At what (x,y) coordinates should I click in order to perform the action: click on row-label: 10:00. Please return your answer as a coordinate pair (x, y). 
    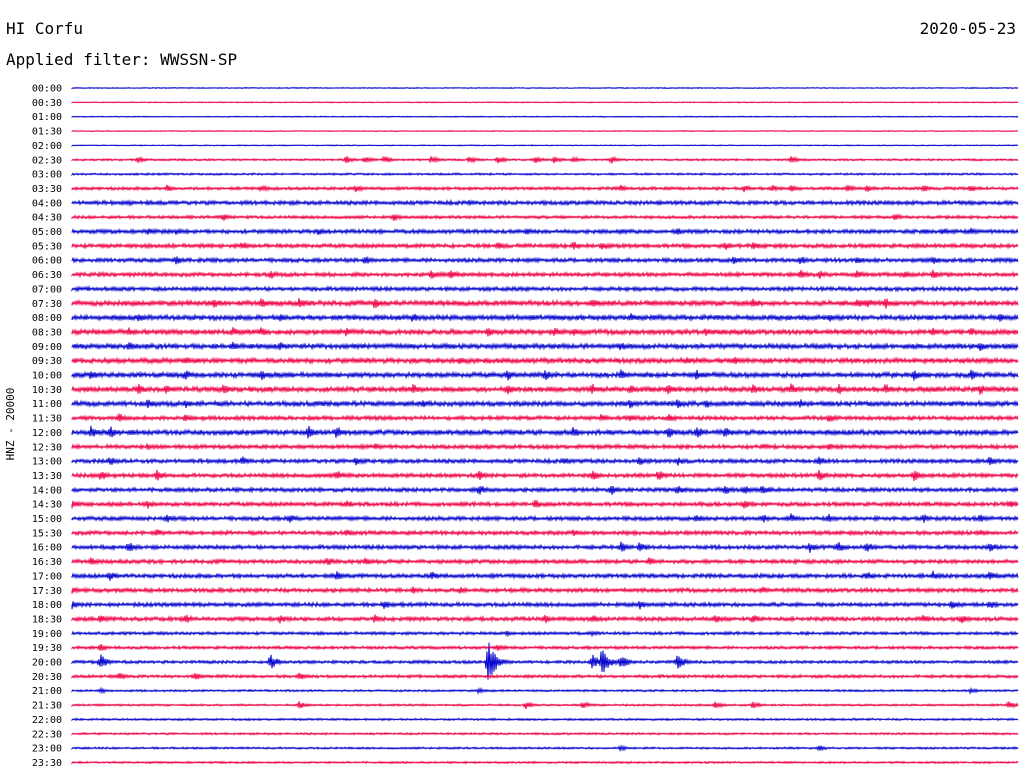
    Looking at the image, I should click on (47, 376).